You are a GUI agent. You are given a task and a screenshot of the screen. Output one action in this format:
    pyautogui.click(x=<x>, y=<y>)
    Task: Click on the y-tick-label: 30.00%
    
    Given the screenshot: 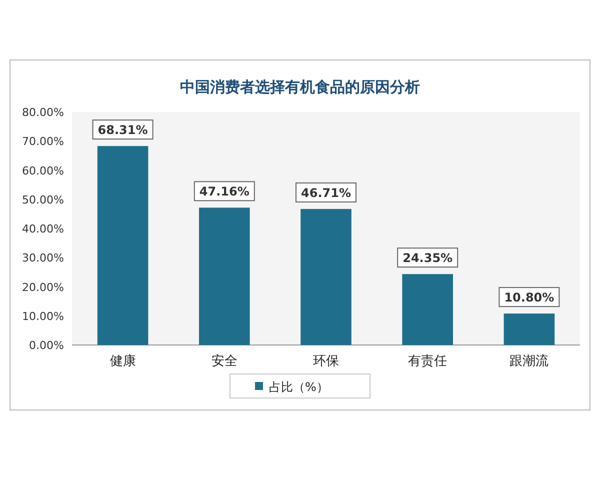 What is the action you would take?
    pyautogui.click(x=43, y=258)
    